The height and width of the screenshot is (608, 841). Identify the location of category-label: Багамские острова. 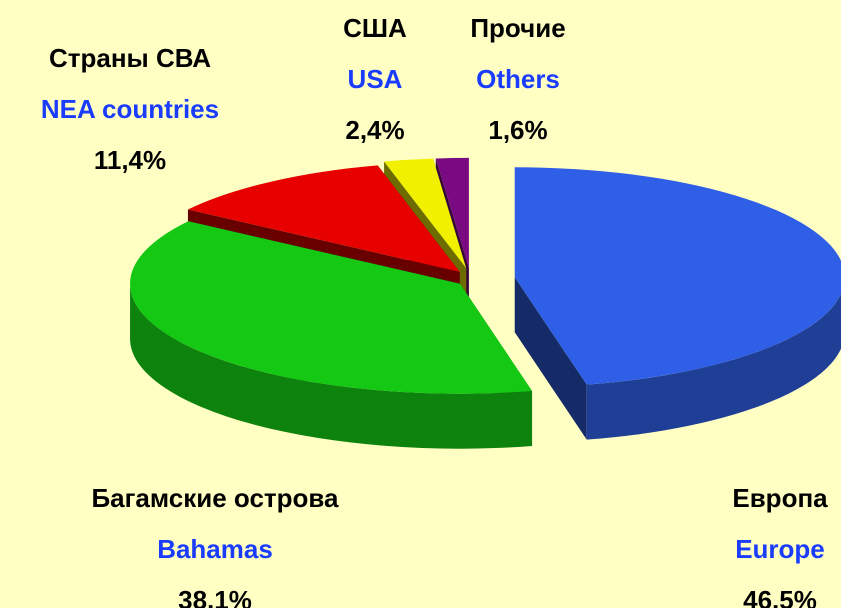
(215, 498).